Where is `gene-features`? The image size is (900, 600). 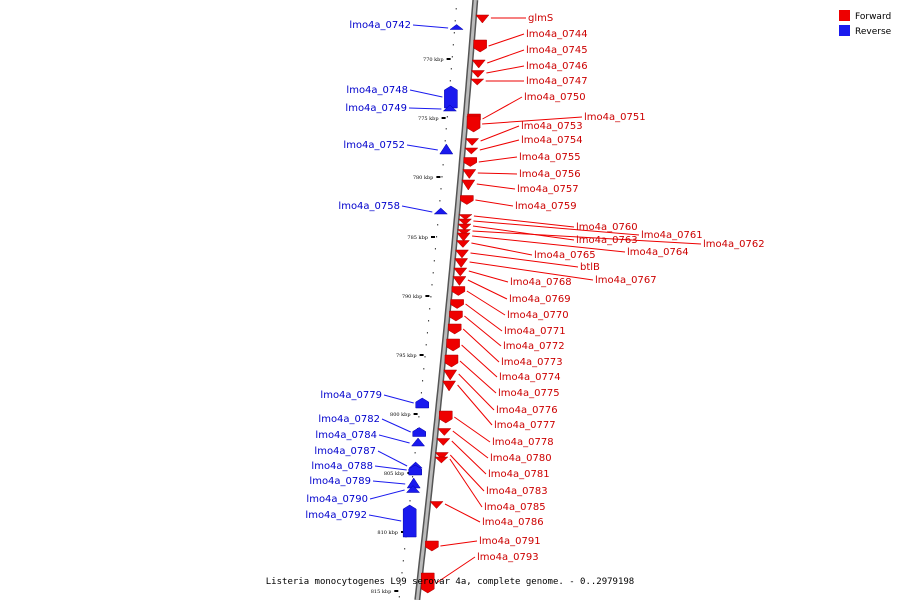
gene-features is located at coordinates (446, 304).